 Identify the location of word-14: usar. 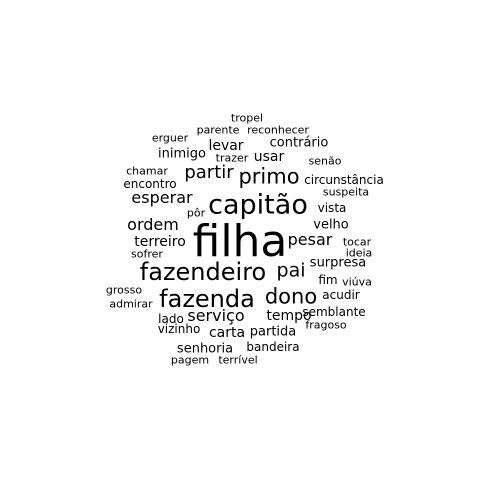
(269, 157).